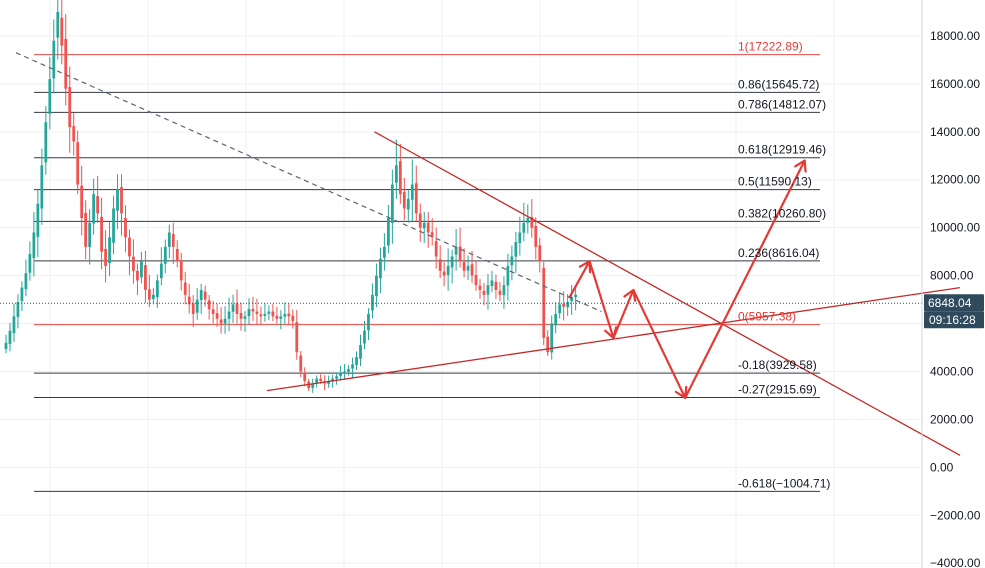 This screenshot has height=568, width=985. I want to click on projection-path, so click(687, 279).